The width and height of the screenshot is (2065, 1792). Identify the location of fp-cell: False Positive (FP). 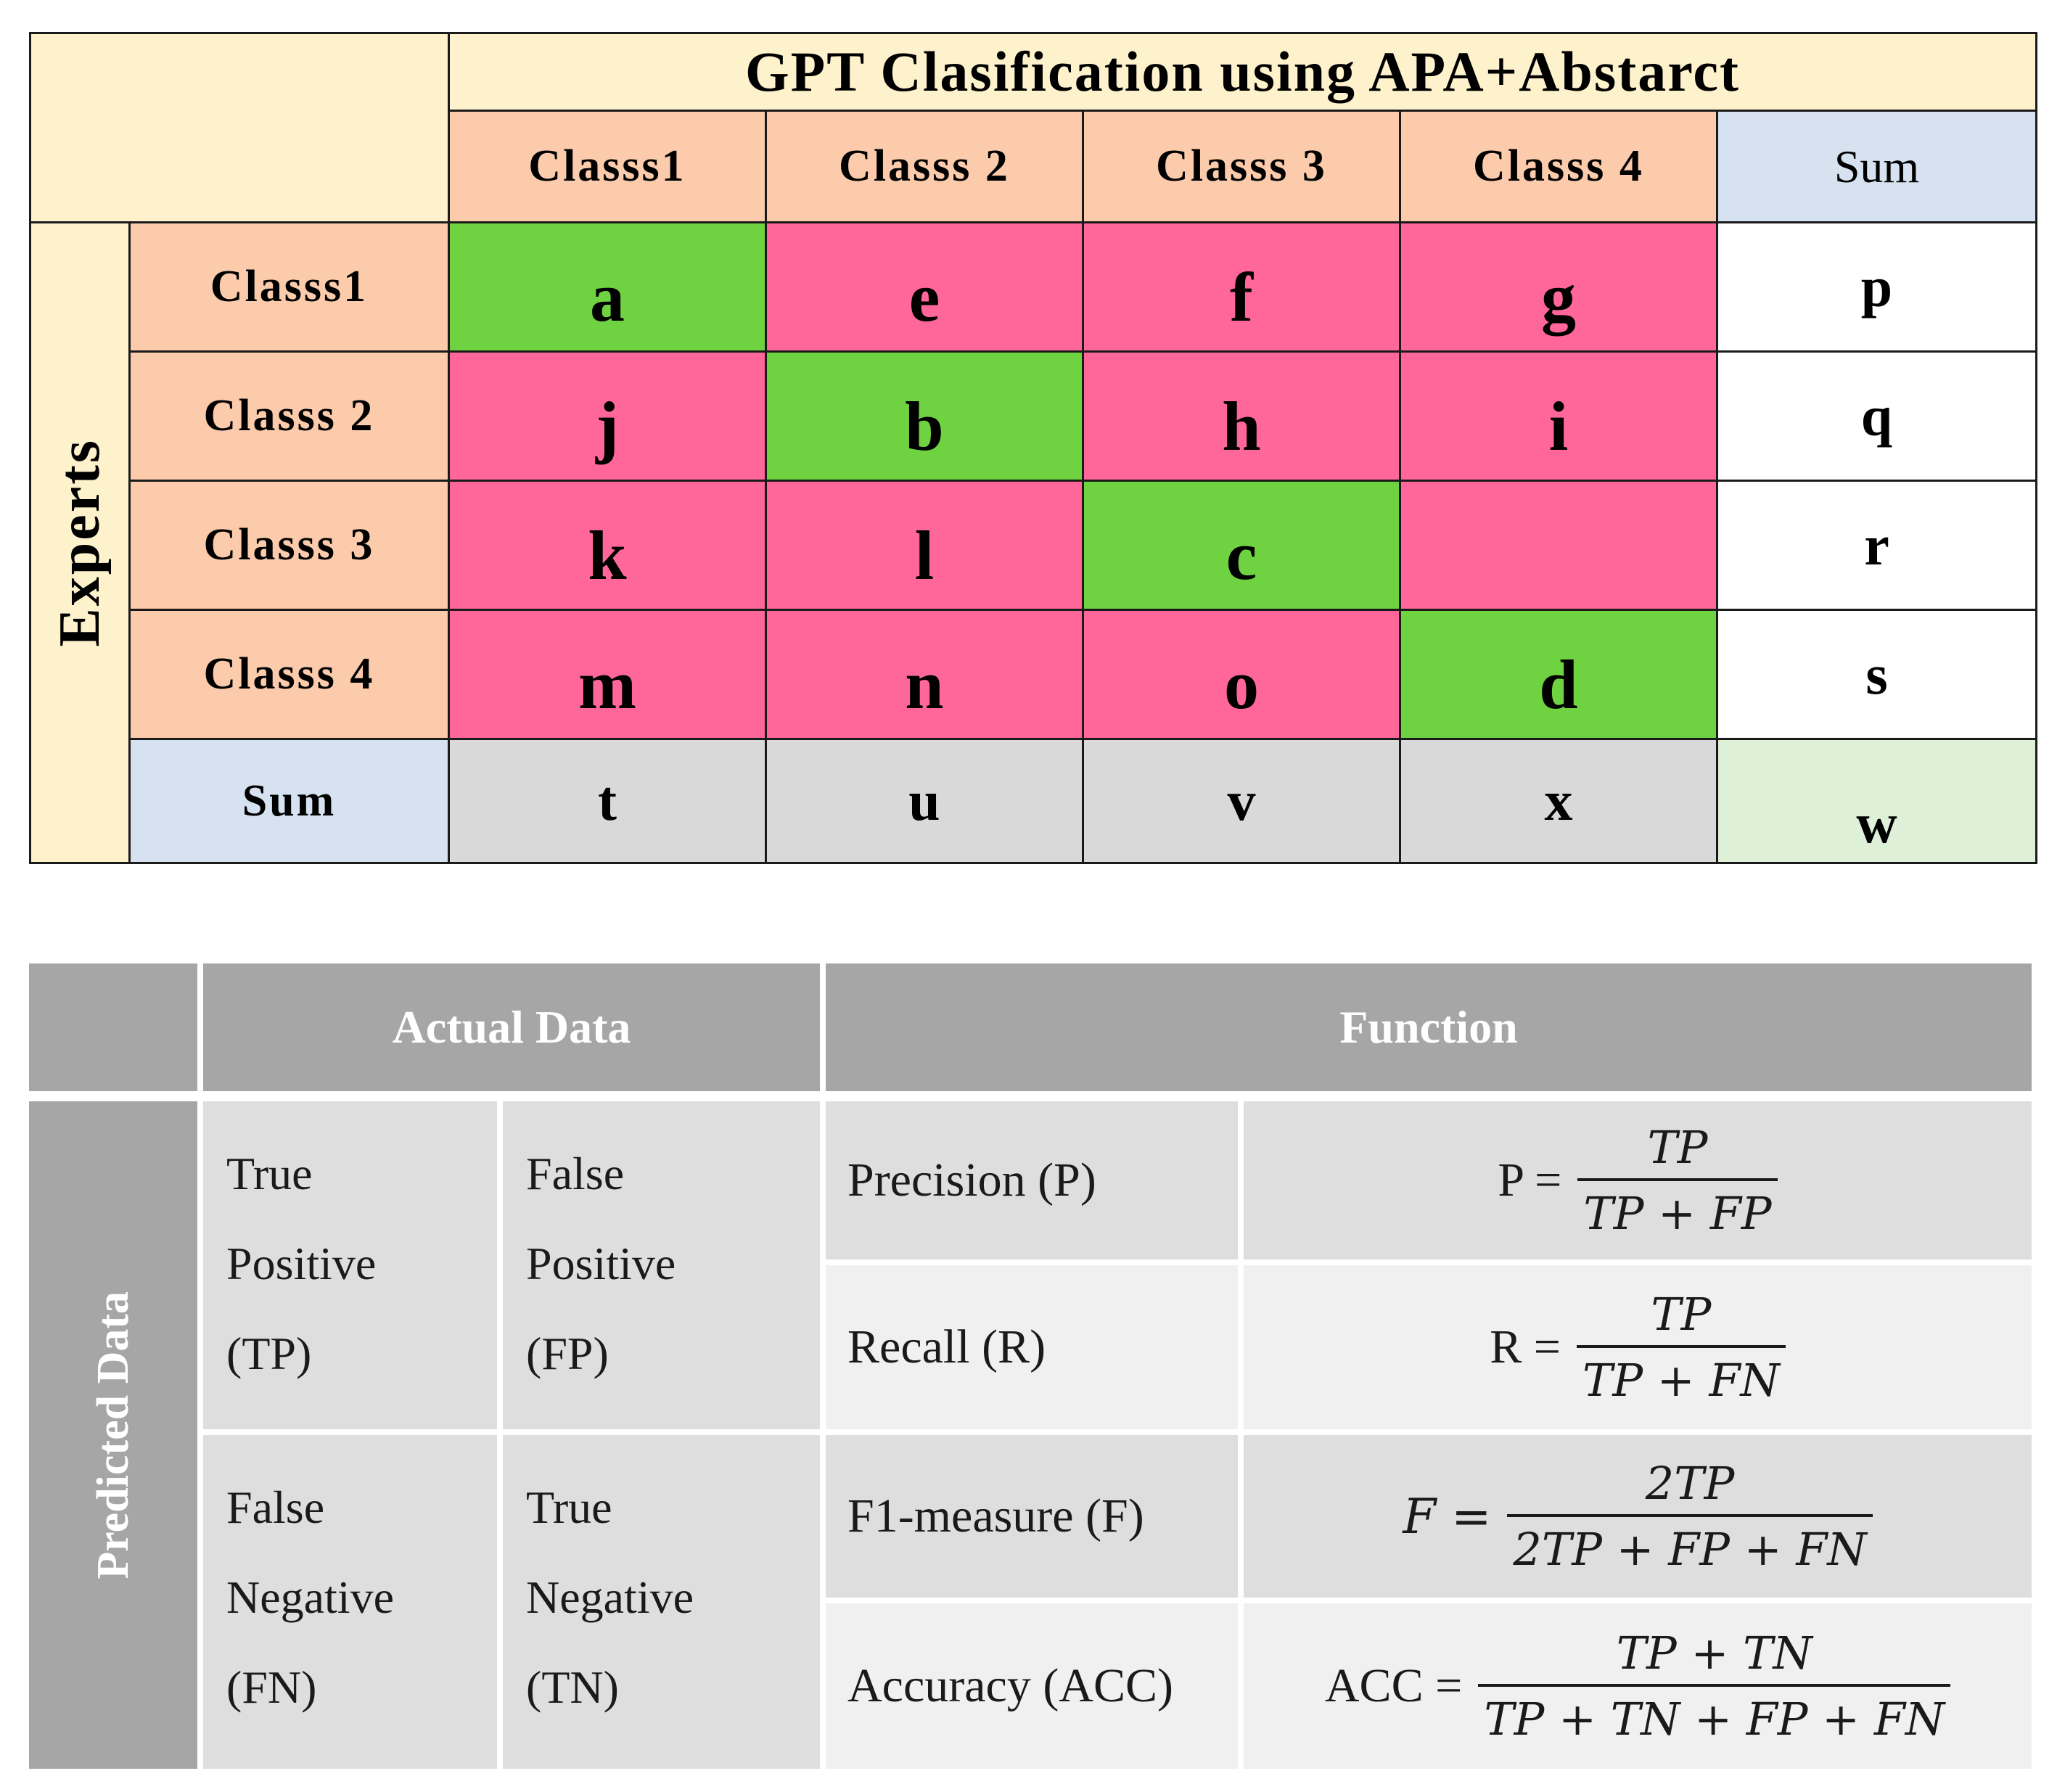
(661, 1265).